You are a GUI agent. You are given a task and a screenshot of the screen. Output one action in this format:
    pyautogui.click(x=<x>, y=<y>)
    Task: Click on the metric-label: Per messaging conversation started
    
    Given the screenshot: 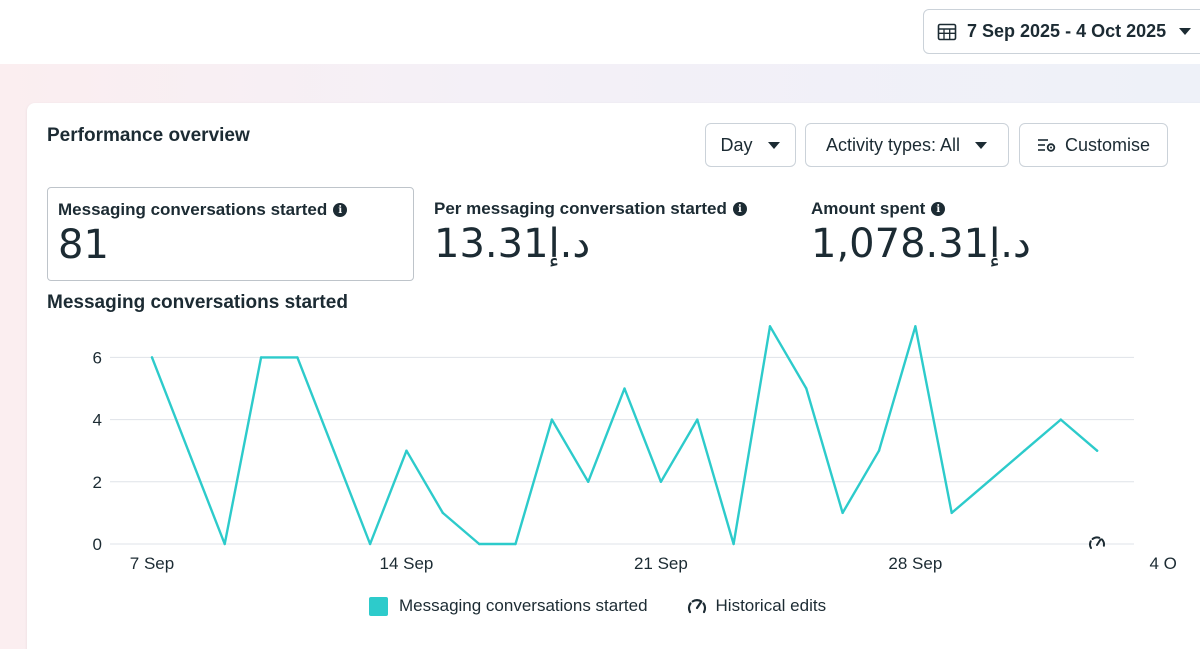 What is the action you would take?
    pyautogui.click(x=580, y=208)
    